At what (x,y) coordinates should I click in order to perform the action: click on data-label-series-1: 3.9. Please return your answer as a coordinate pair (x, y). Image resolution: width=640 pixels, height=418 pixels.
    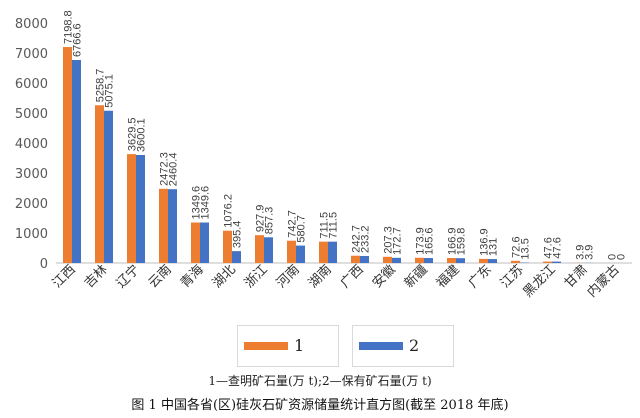
    Looking at the image, I should click on (581, 252).